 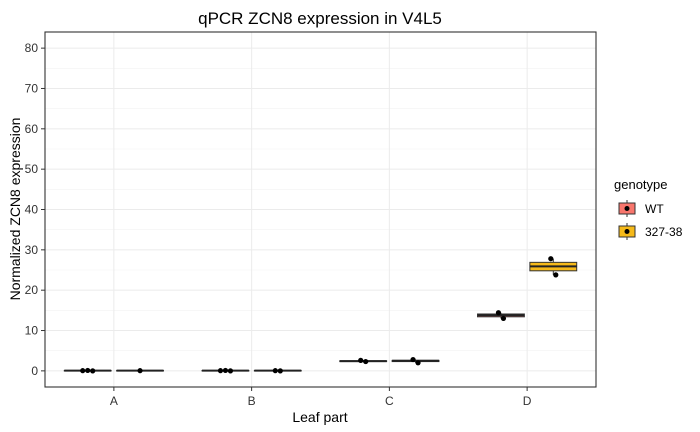 What do you see at coordinates (114, 401) in the screenshot?
I see `x-tick-label: A` at bounding box center [114, 401].